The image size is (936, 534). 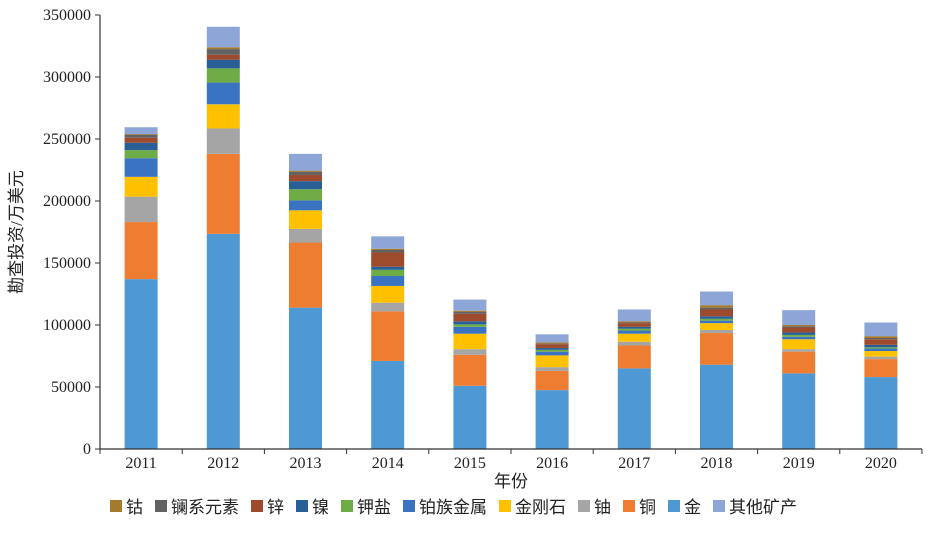 What do you see at coordinates (388, 463) in the screenshot?
I see `x-tick-label: 2014` at bounding box center [388, 463].